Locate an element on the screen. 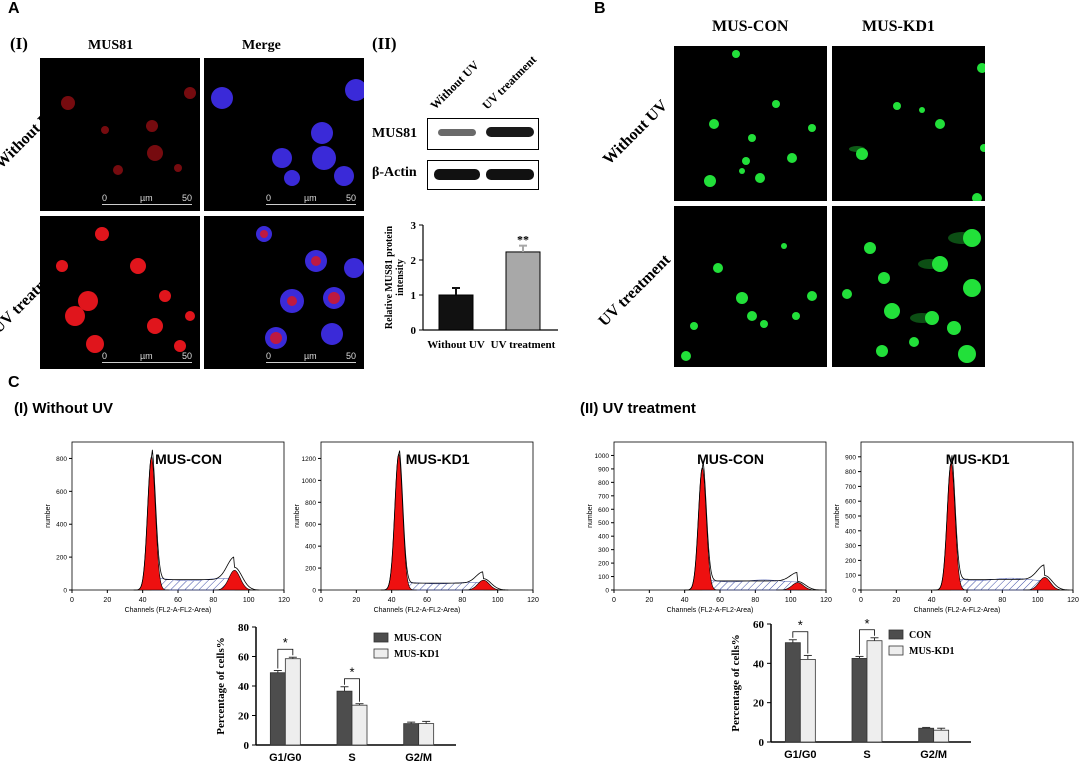  s-phase-area is located at coordinates (997, 584).